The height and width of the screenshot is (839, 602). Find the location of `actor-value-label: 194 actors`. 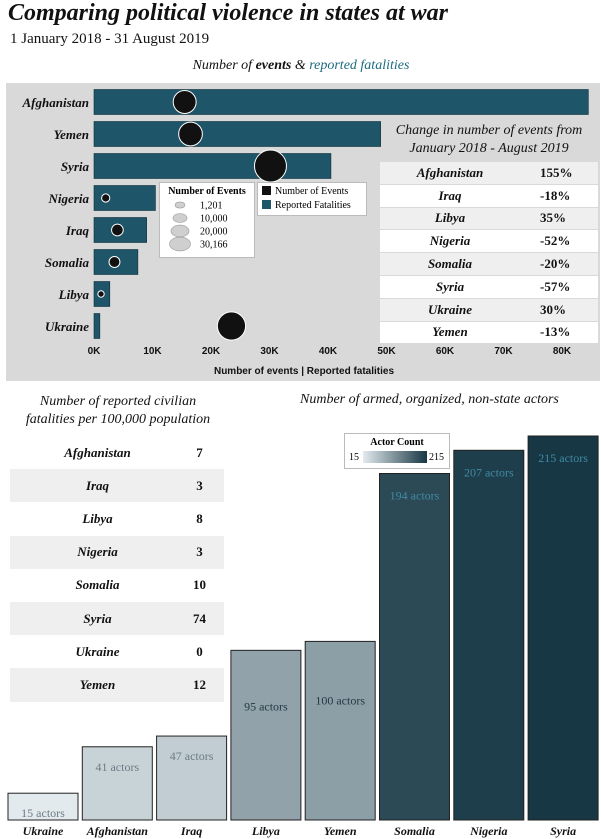

actor-value-label: 194 actors is located at coordinates (415, 496).